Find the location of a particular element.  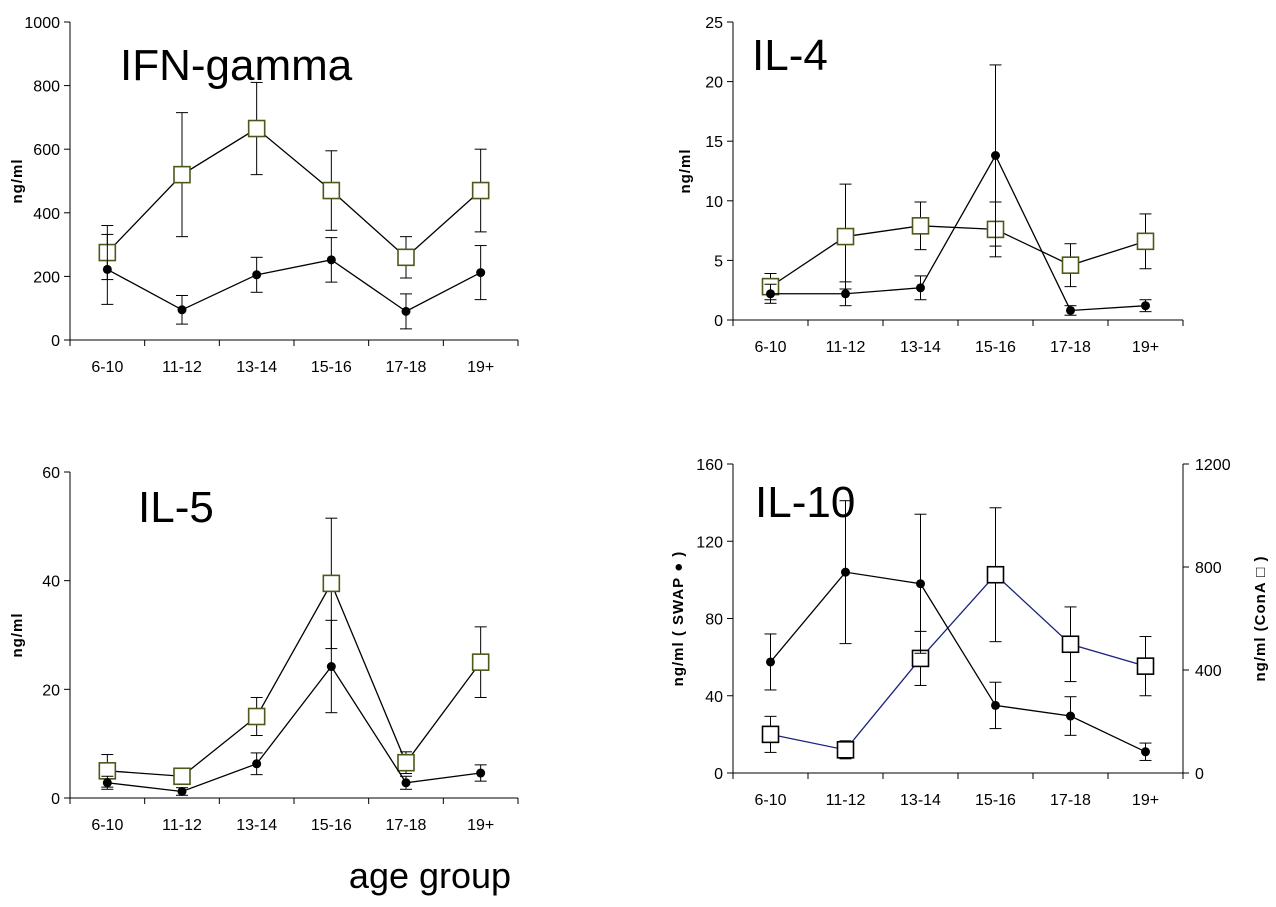

y-tick-label: 25 is located at coordinates (714, 23).